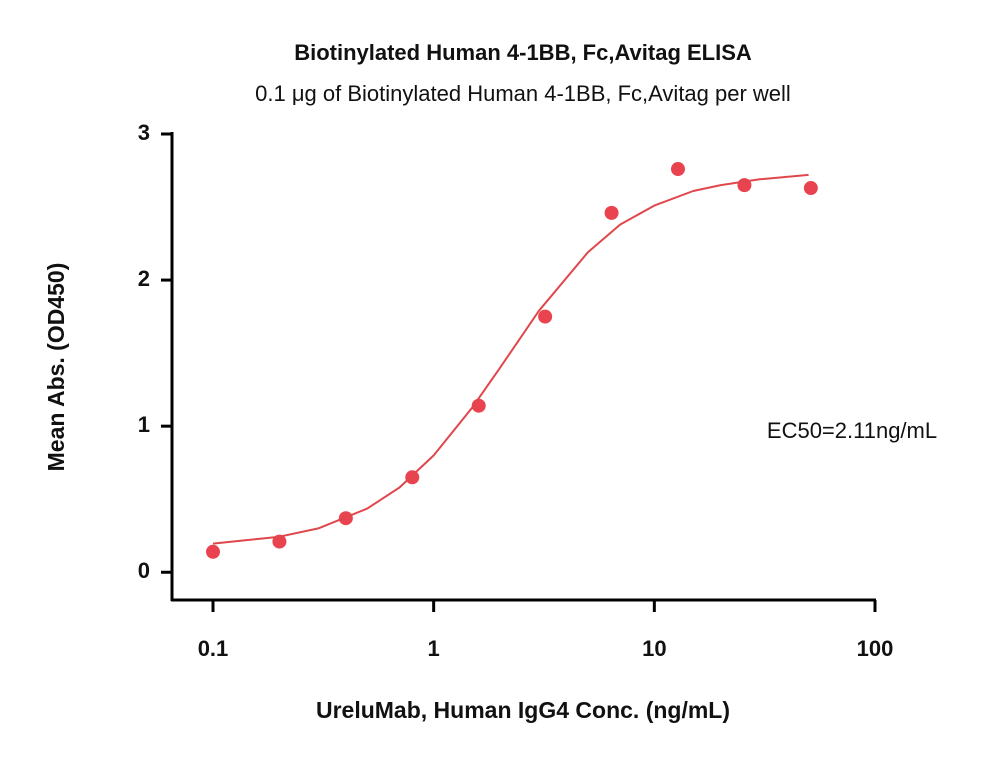  Describe the element at coordinates (144, 278) in the screenshot. I see `y-tick-label: 2` at that location.